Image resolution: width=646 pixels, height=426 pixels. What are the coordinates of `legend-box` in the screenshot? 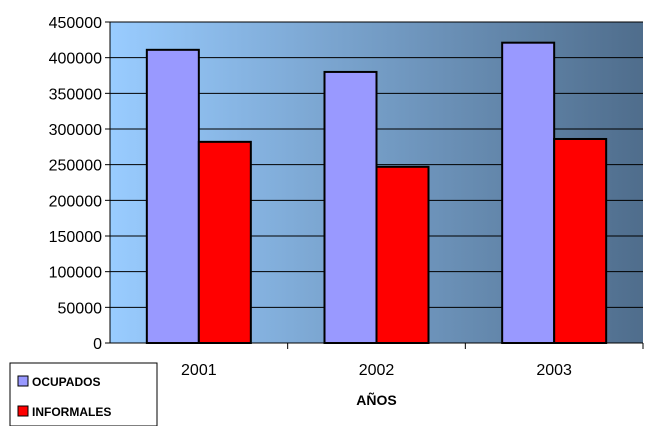 It's located at (83, 394).